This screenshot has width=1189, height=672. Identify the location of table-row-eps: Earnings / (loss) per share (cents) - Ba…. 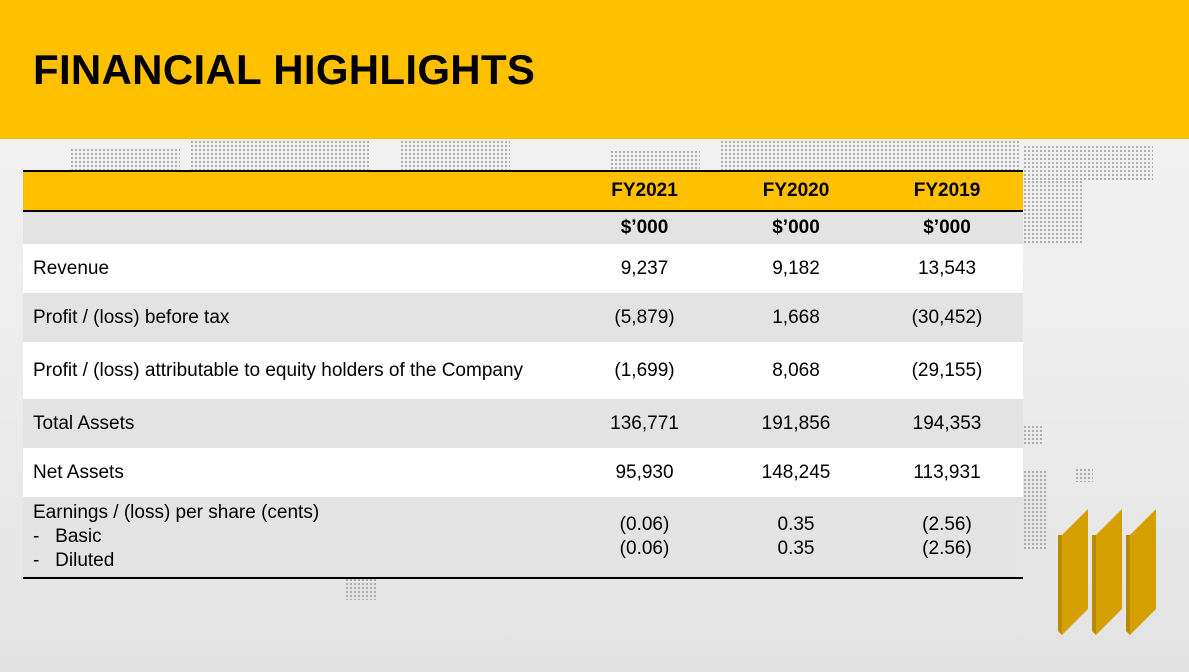
(523, 538).